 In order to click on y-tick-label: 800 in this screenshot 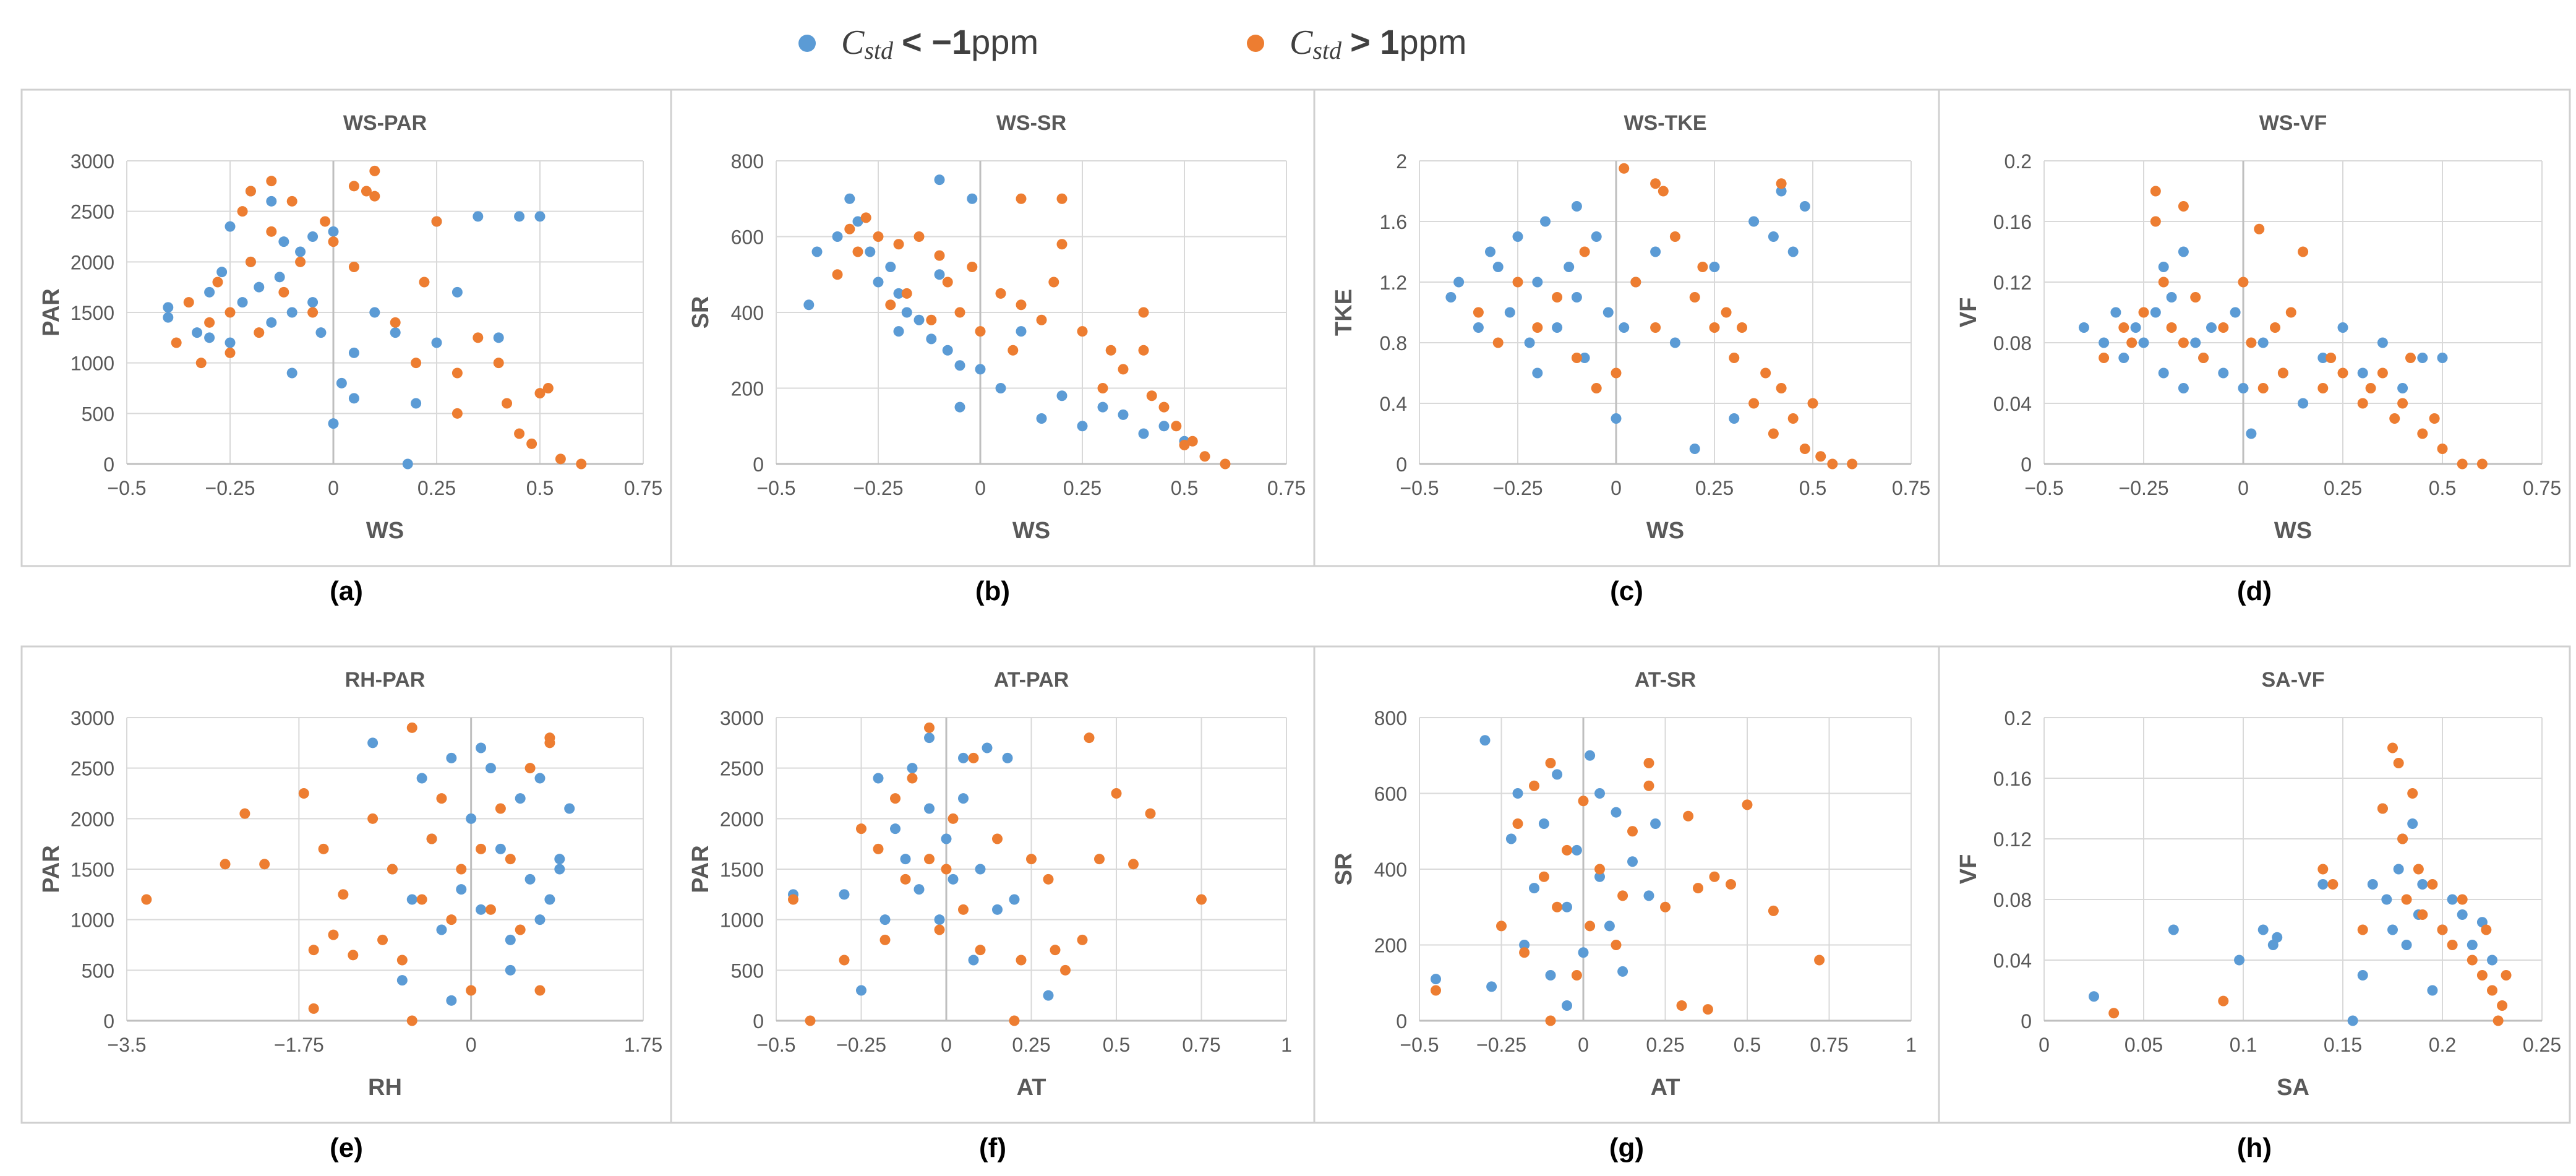, I will do `click(1390, 718)`.